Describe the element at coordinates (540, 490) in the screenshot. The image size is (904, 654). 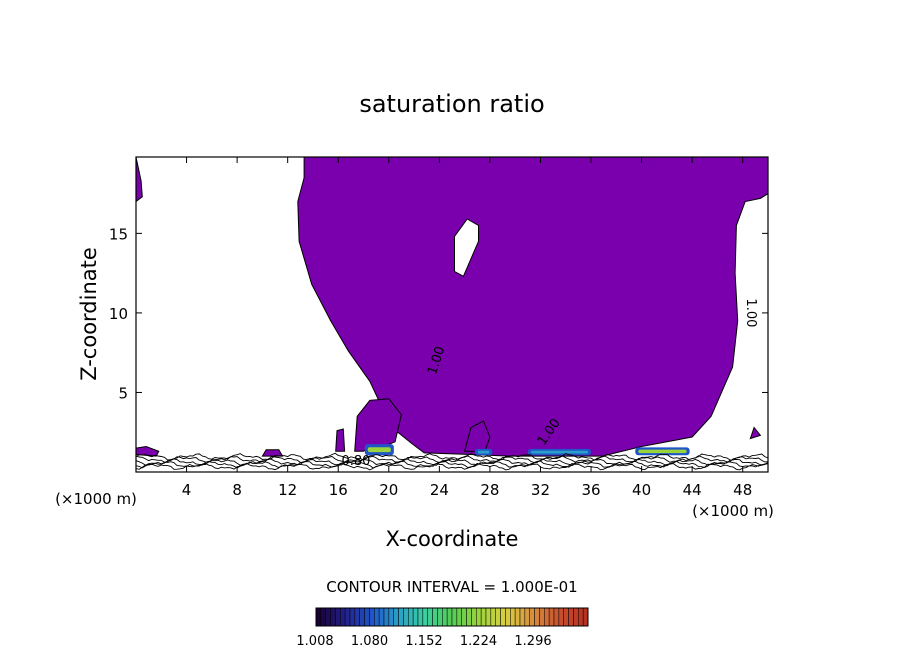
I see `x-tick-label: 32` at that location.